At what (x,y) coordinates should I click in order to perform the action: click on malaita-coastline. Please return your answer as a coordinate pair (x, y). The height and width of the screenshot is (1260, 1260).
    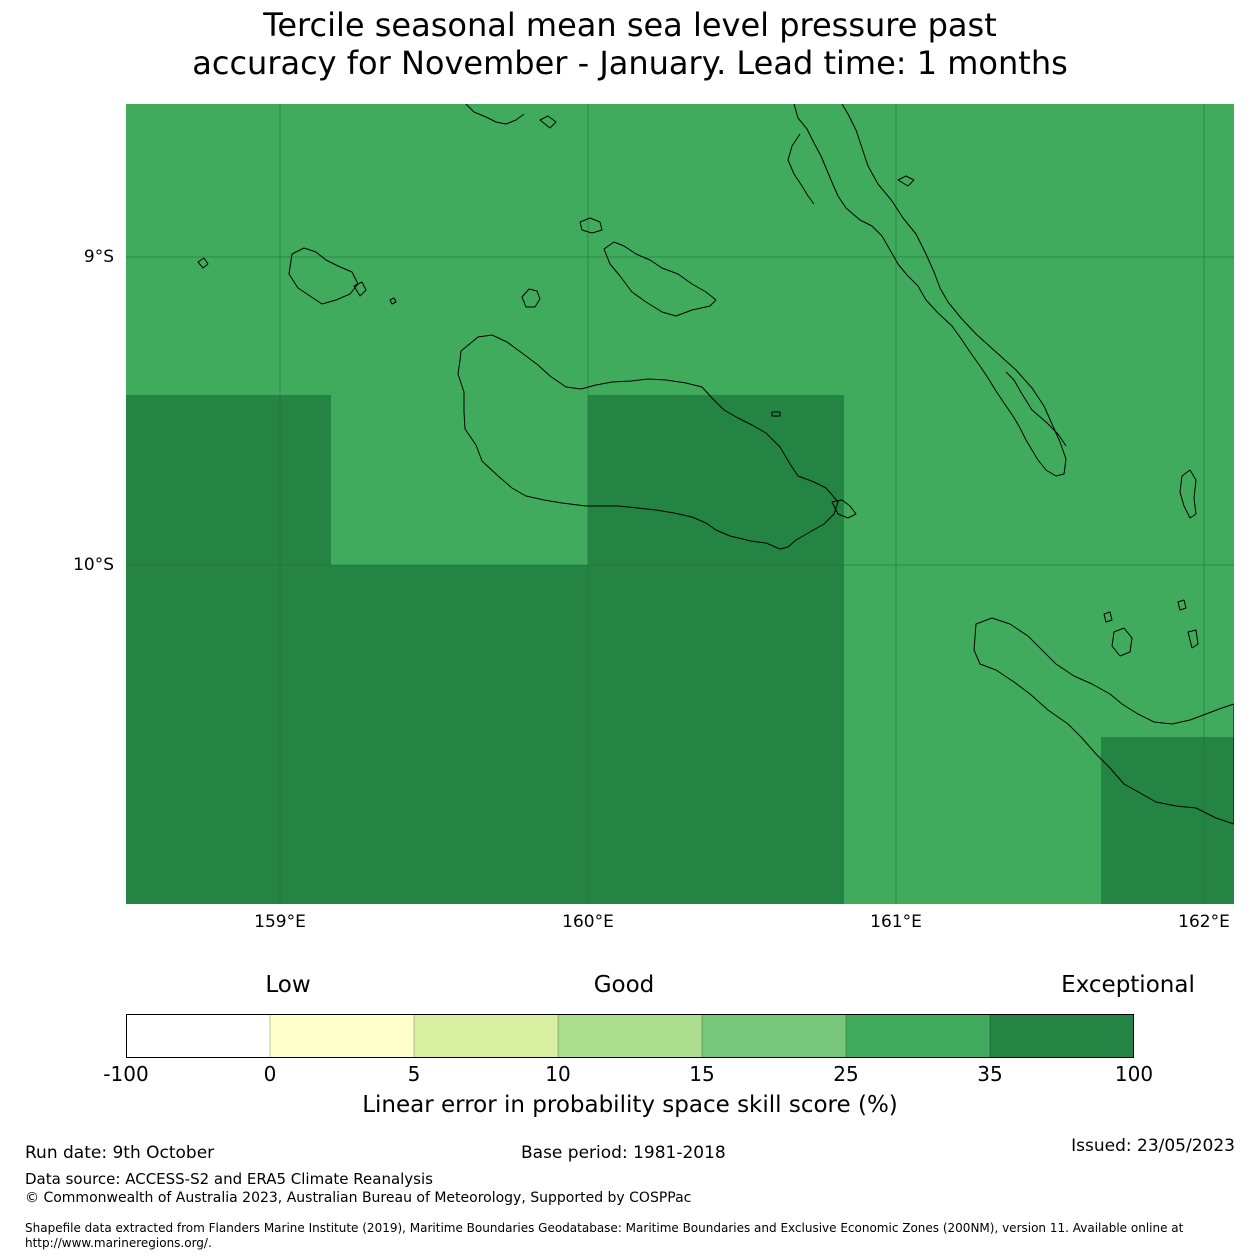
    Looking at the image, I should click on (930, 290).